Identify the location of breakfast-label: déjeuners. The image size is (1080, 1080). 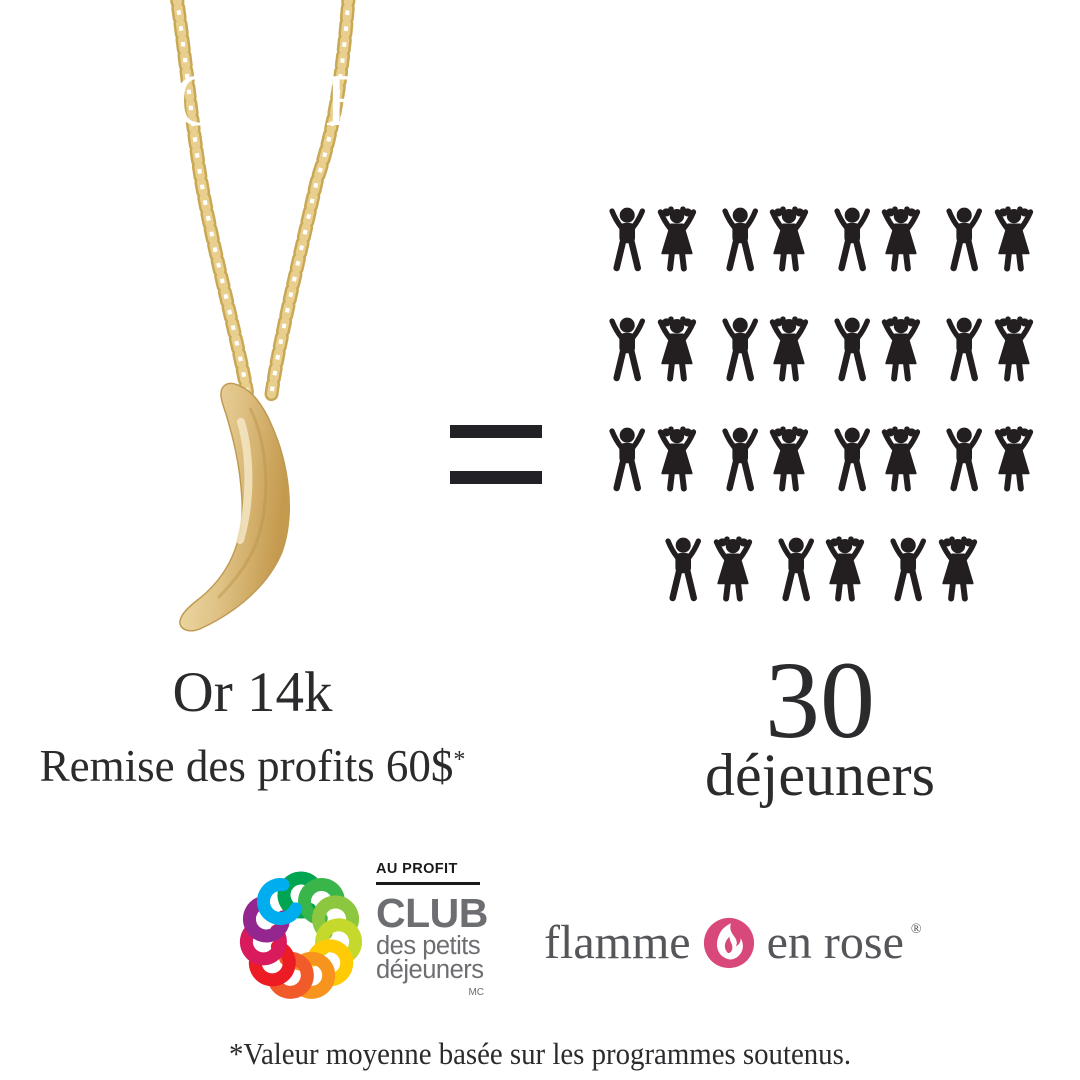
(820, 775).